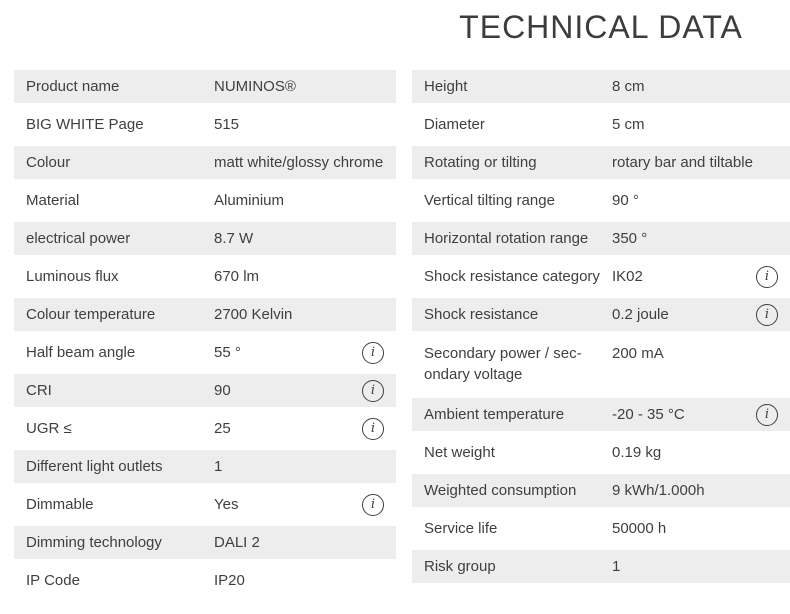 Image resolution: width=790 pixels, height=614 pixels. What do you see at coordinates (222, 390) in the screenshot?
I see `spec-value: 90` at bounding box center [222, 390].